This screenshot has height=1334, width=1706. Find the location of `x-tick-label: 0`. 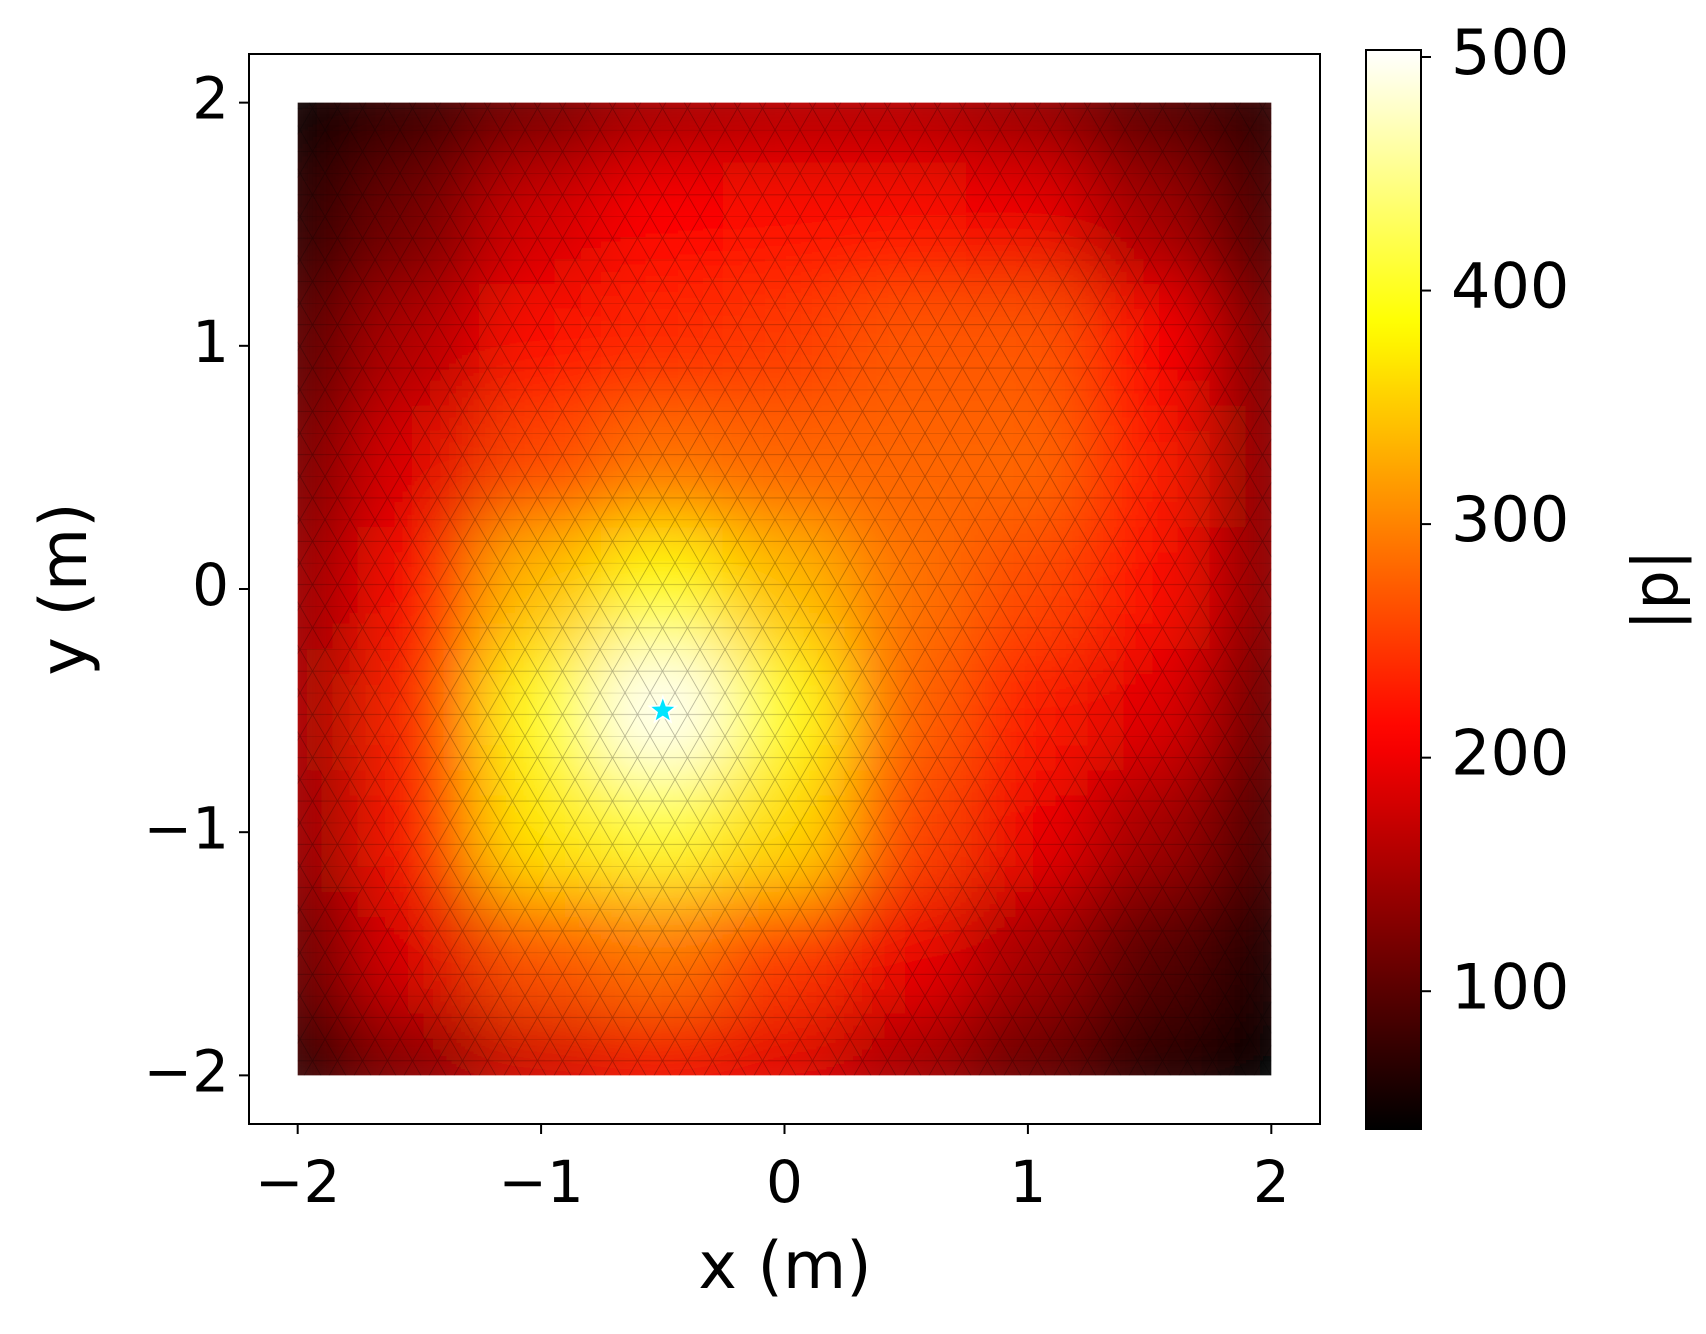

x-tick-label: 0 is located at coordinates (784, 1182).